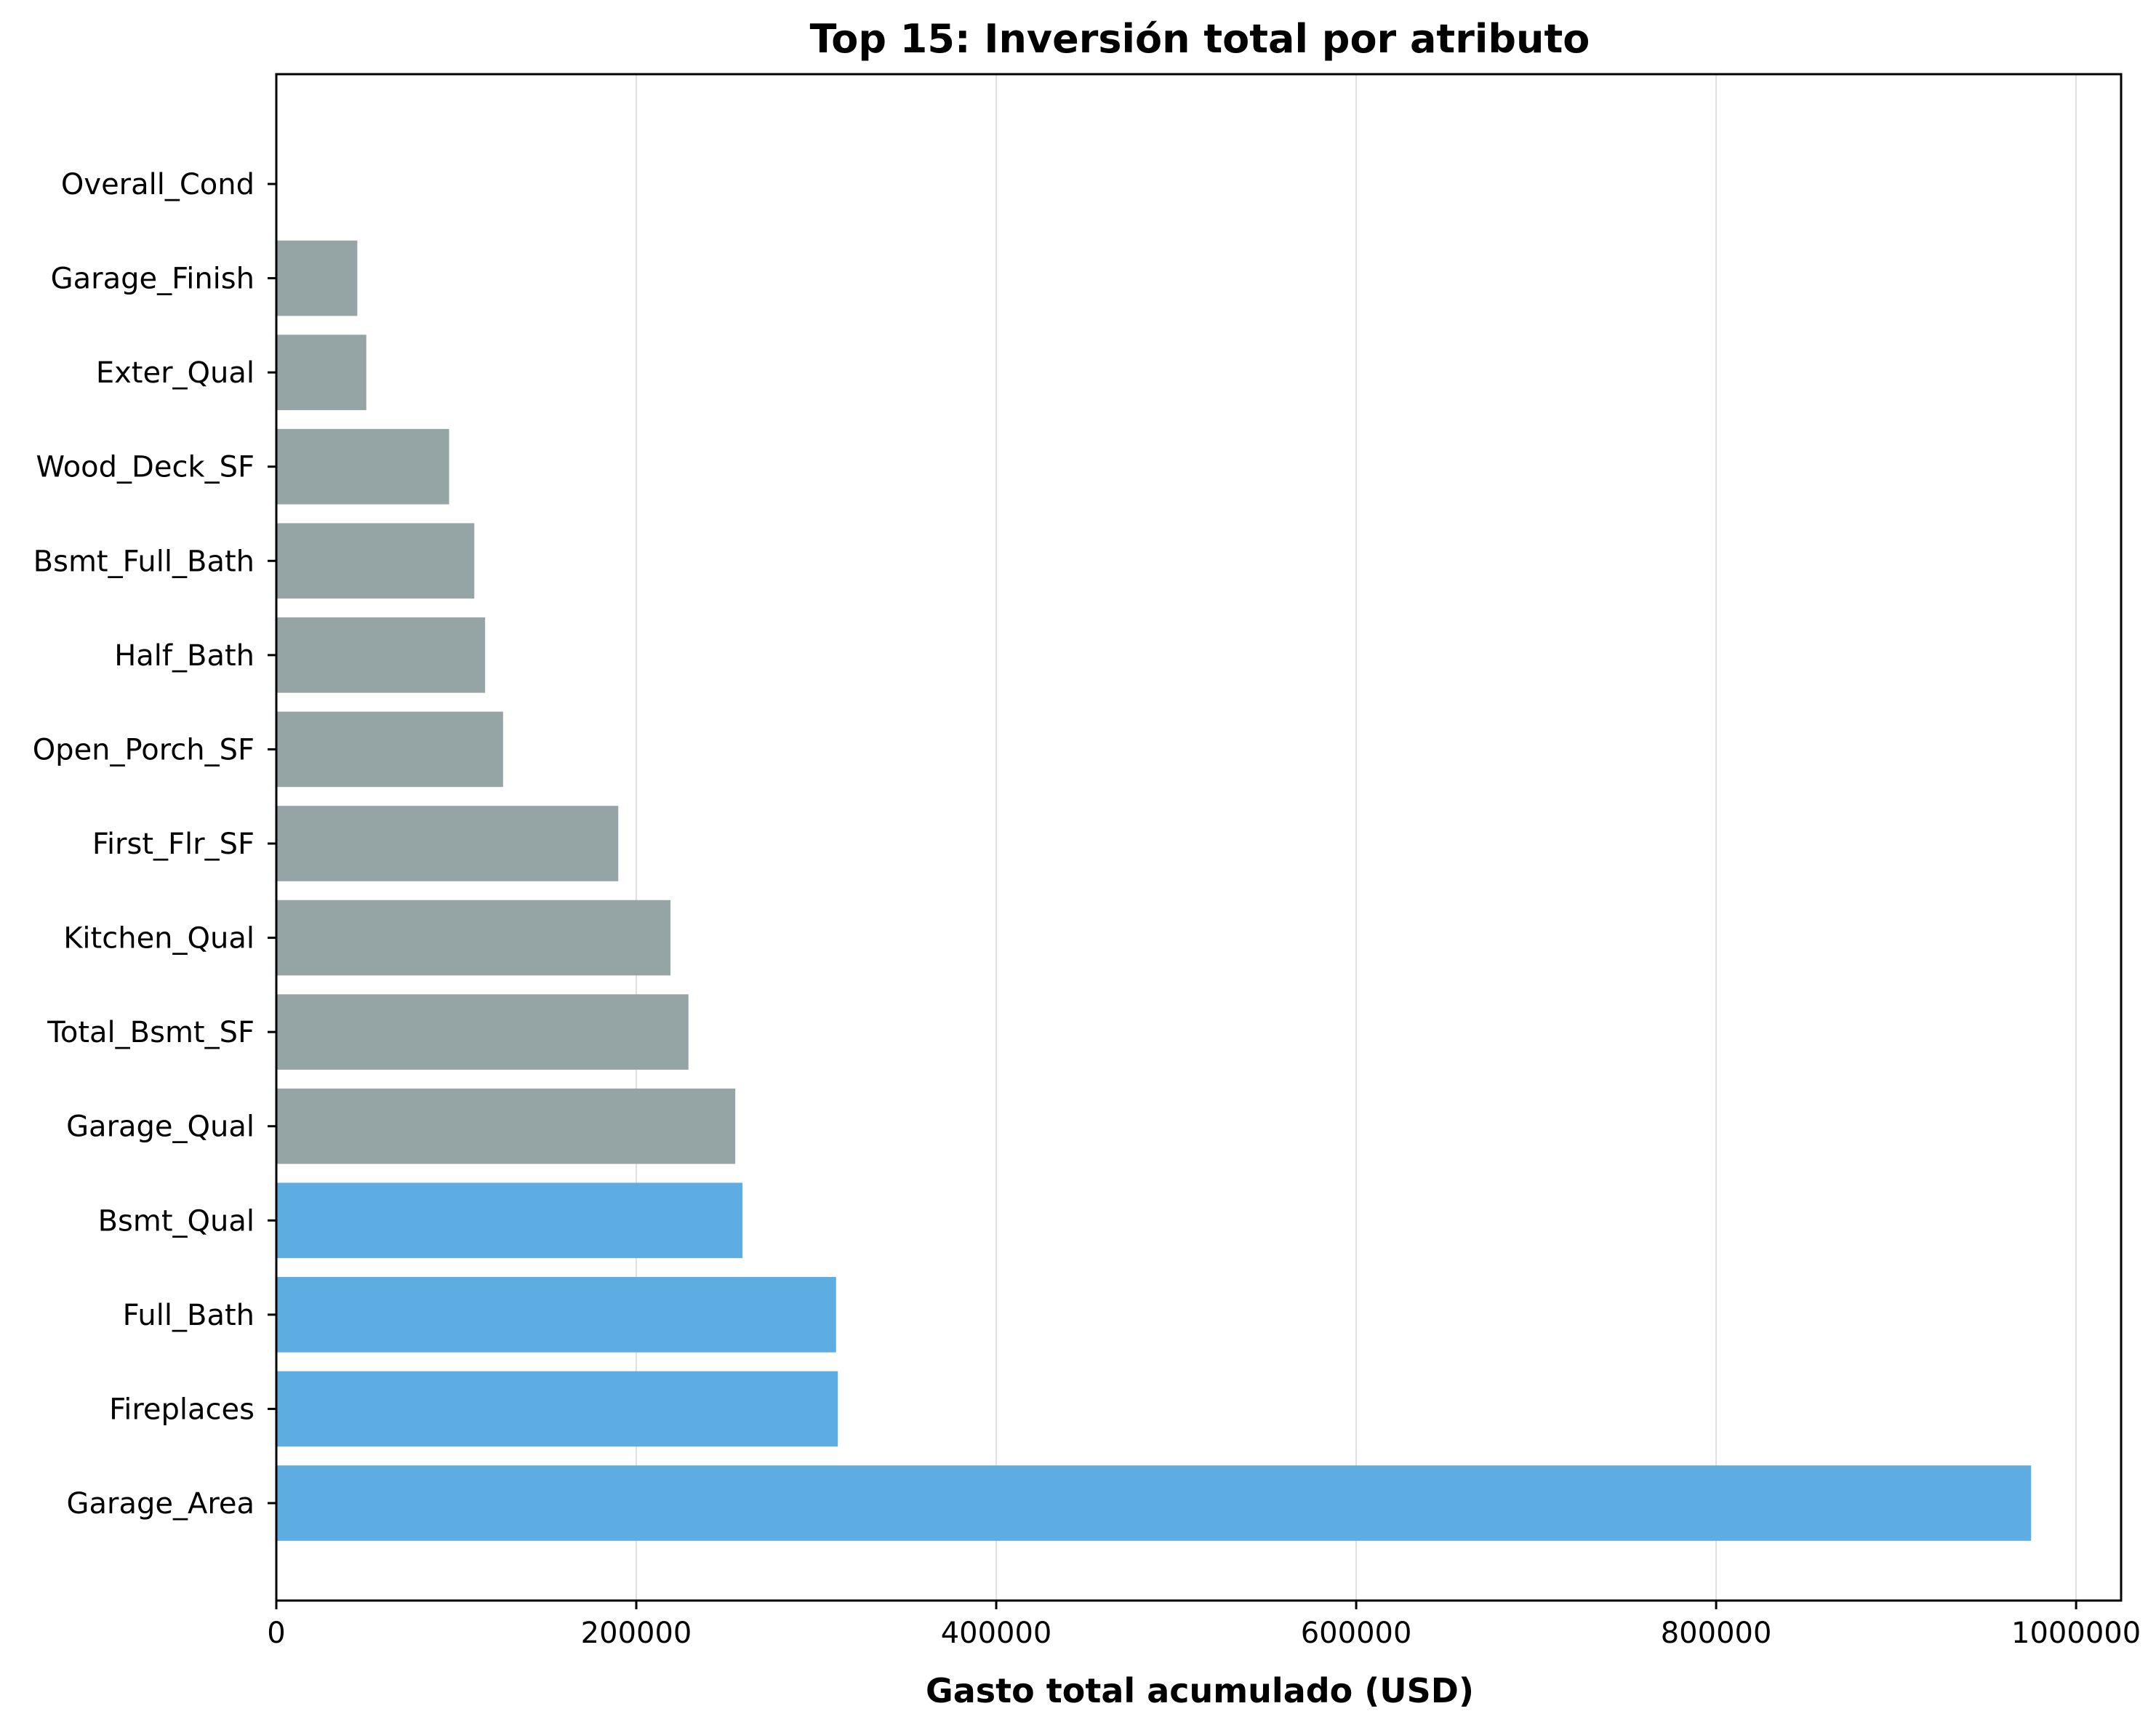  What do you see at coordinates (144, 749) in the screenshot?
I see `y-tick-label: Open_Porch_SF` at bounding box center [144, 749].